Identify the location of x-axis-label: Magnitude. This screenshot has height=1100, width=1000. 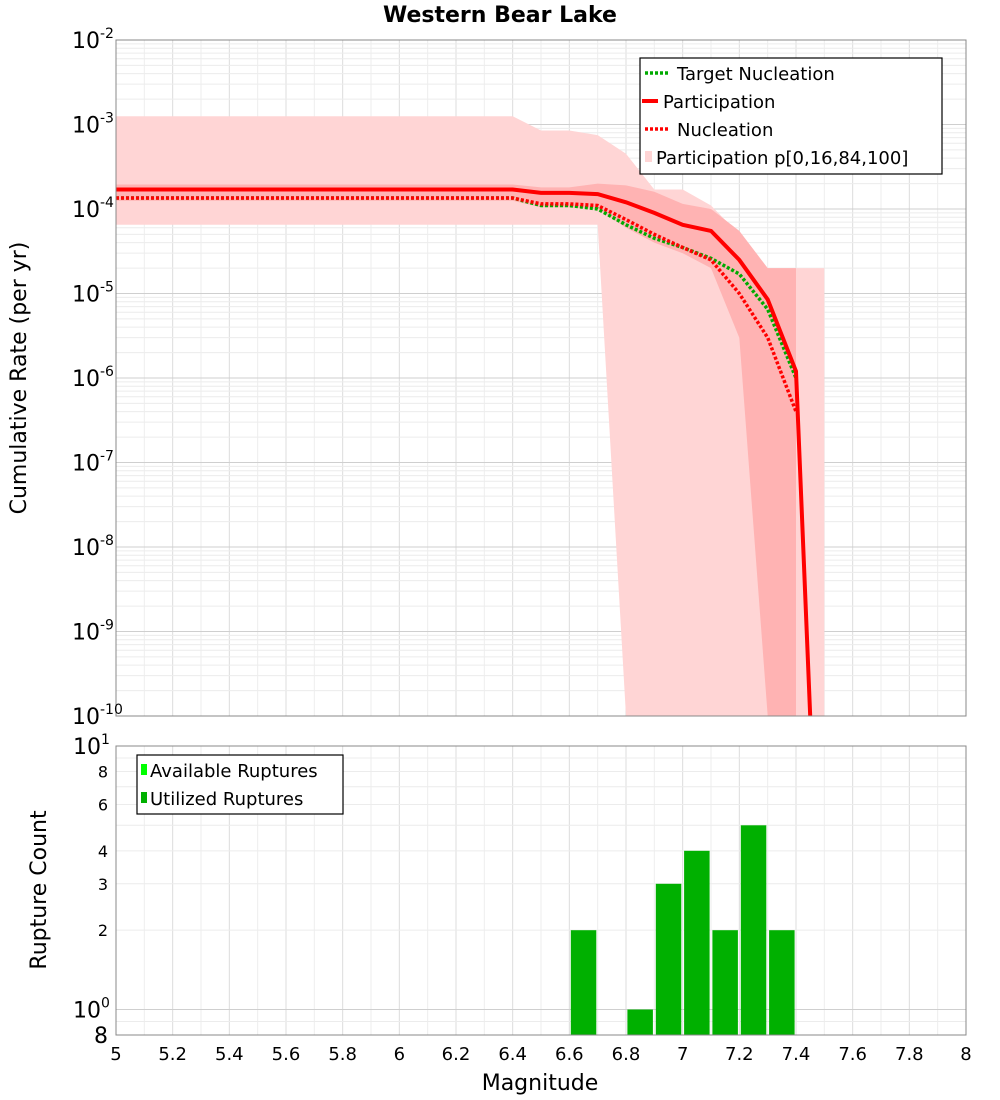
(540, 1083).